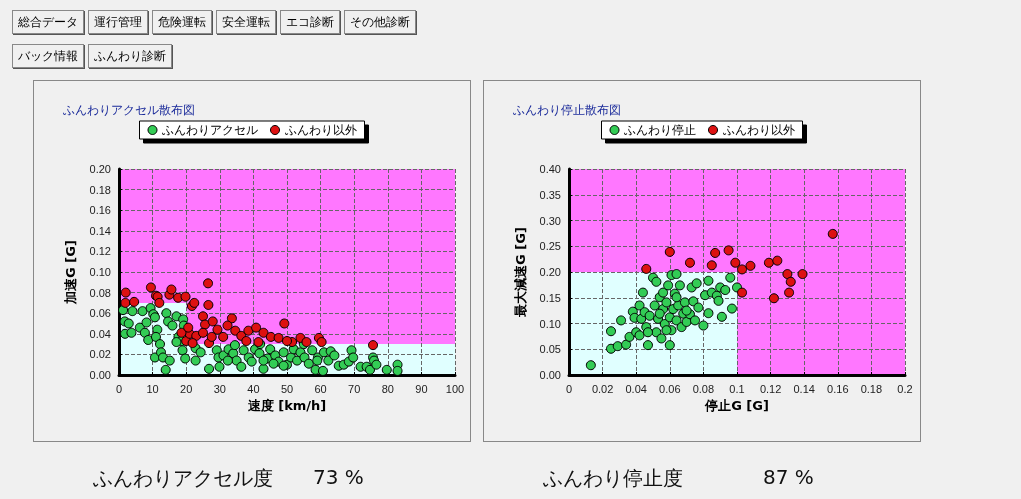  I want to click on x-tick-label: 0.2, so click(905, 388).